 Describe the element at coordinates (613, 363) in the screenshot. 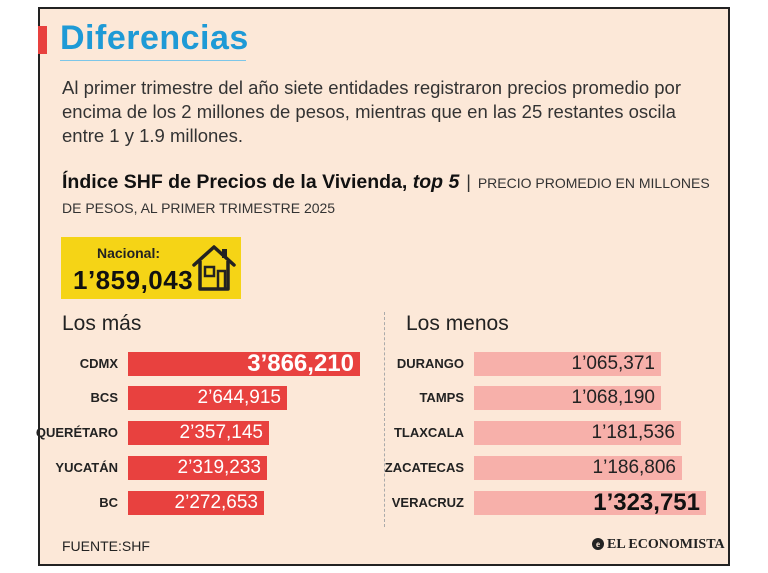

I see `bar-value-label: 1’065,371` at that location.